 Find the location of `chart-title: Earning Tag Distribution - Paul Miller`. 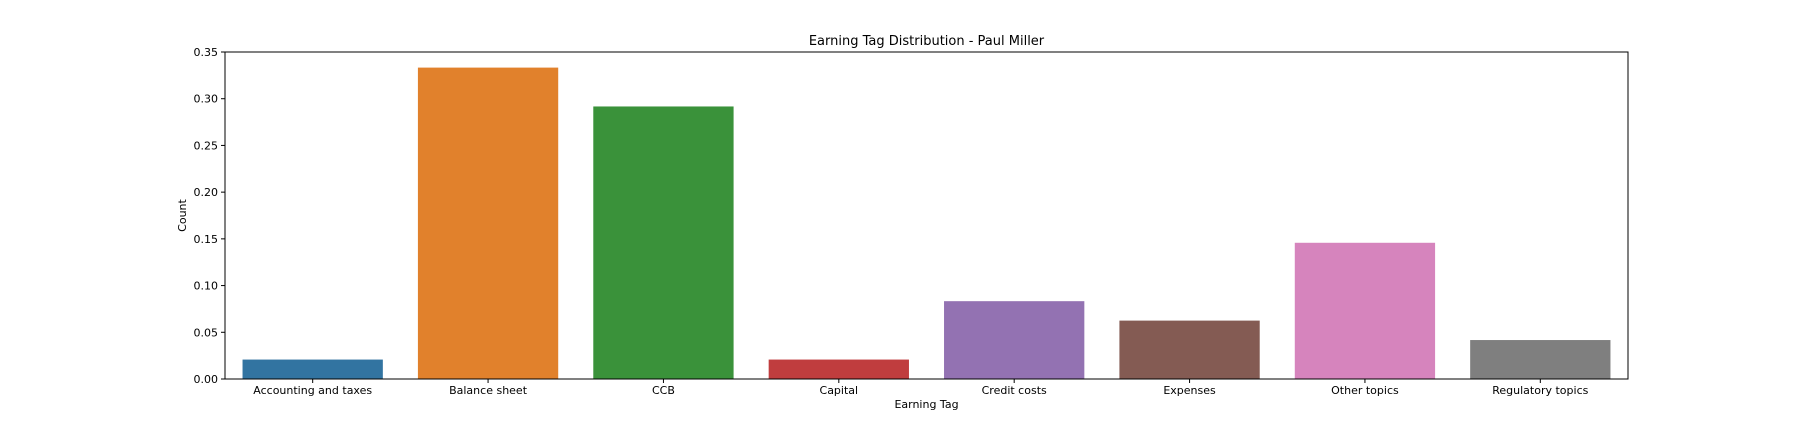

chart-title: Earning Tag Distribution - Paul Miller is located at coordinates (927, 41).